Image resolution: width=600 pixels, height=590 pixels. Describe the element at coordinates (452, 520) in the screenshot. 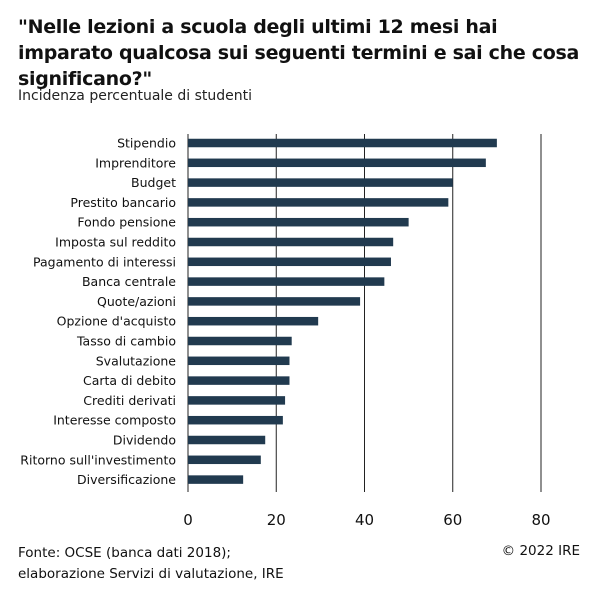

I see `x-tick-label: 60` at that location.